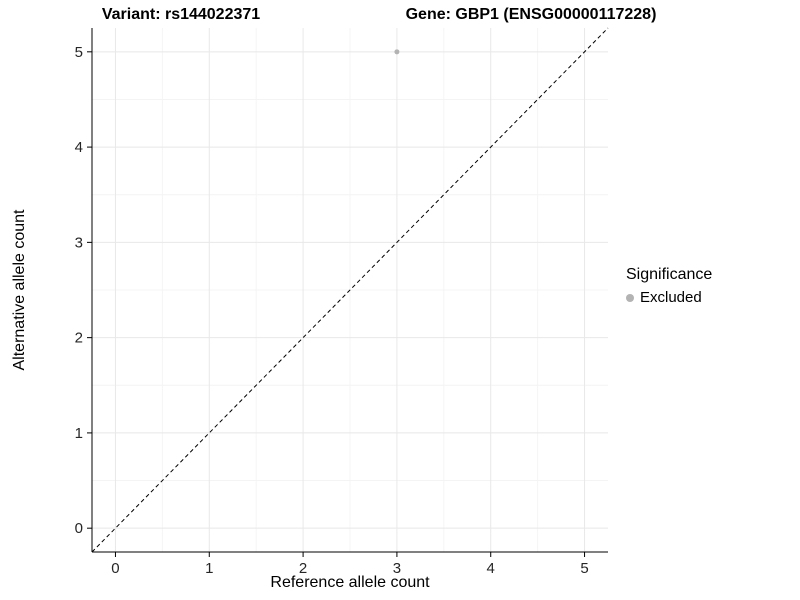  Describe the element at coordinates (79, 338) in the screenshot. I see `y-tick-label: 2` at that location.